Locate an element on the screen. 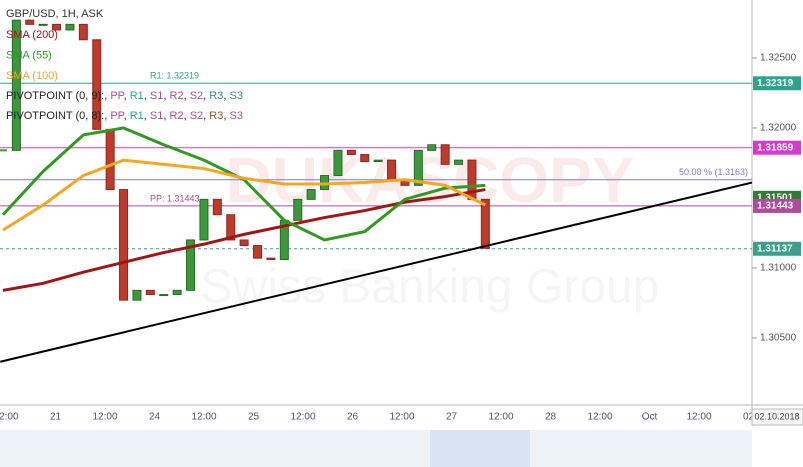 The image size is (803, 467). x-tick-label: Oct is located at coordinates (650, 417).